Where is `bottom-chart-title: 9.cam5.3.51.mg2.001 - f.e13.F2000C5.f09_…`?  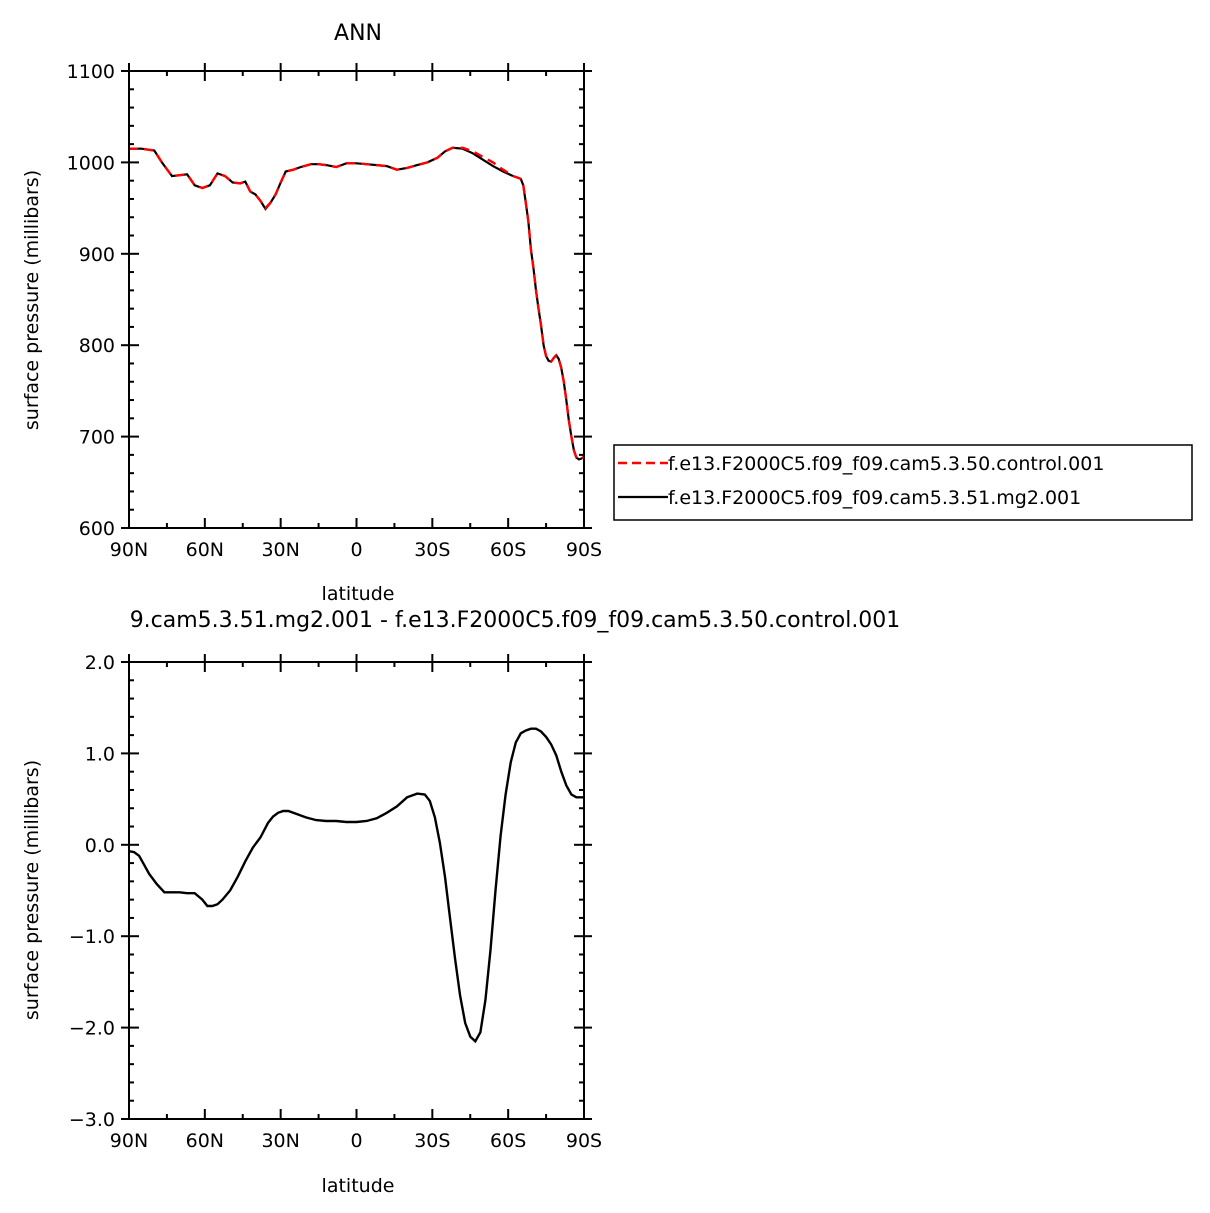
bottom-chart-title: 9.cam5.3.51.mg2.001 - f.e13.F2000C5.f09_… is located at coordinates (515, 620).